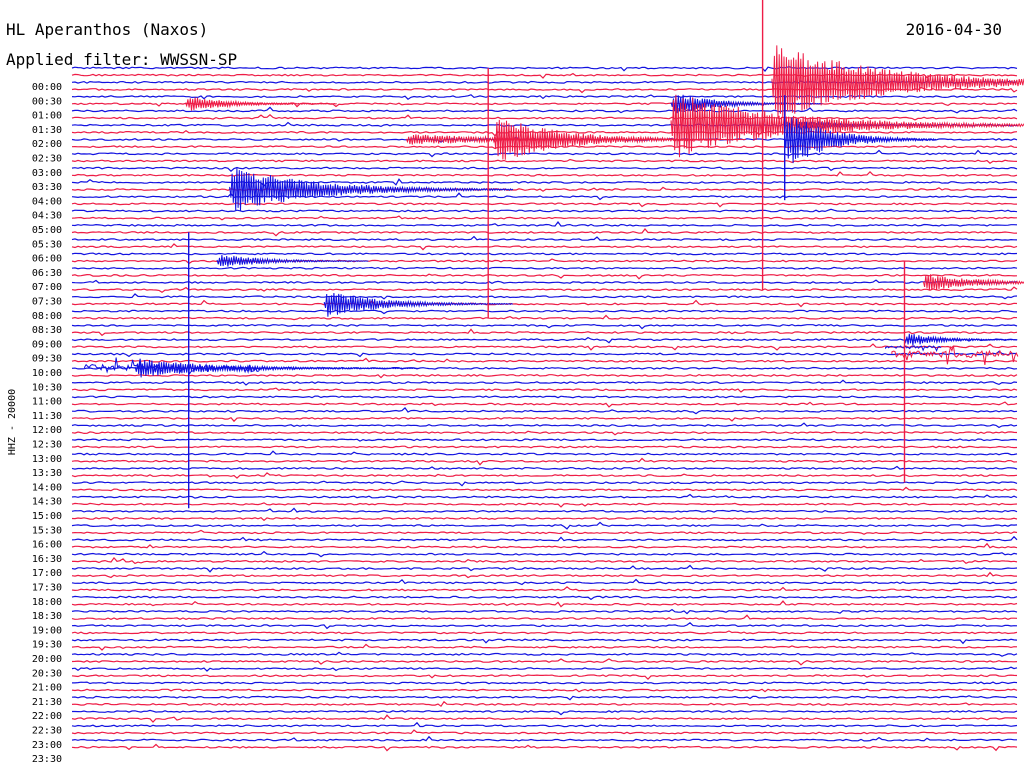 The height and width of the screenshot is (780, 1024). Describe the element at coordinates (47, 530) in the screenshot. I see `tick-label-31: 15:30` at that location.